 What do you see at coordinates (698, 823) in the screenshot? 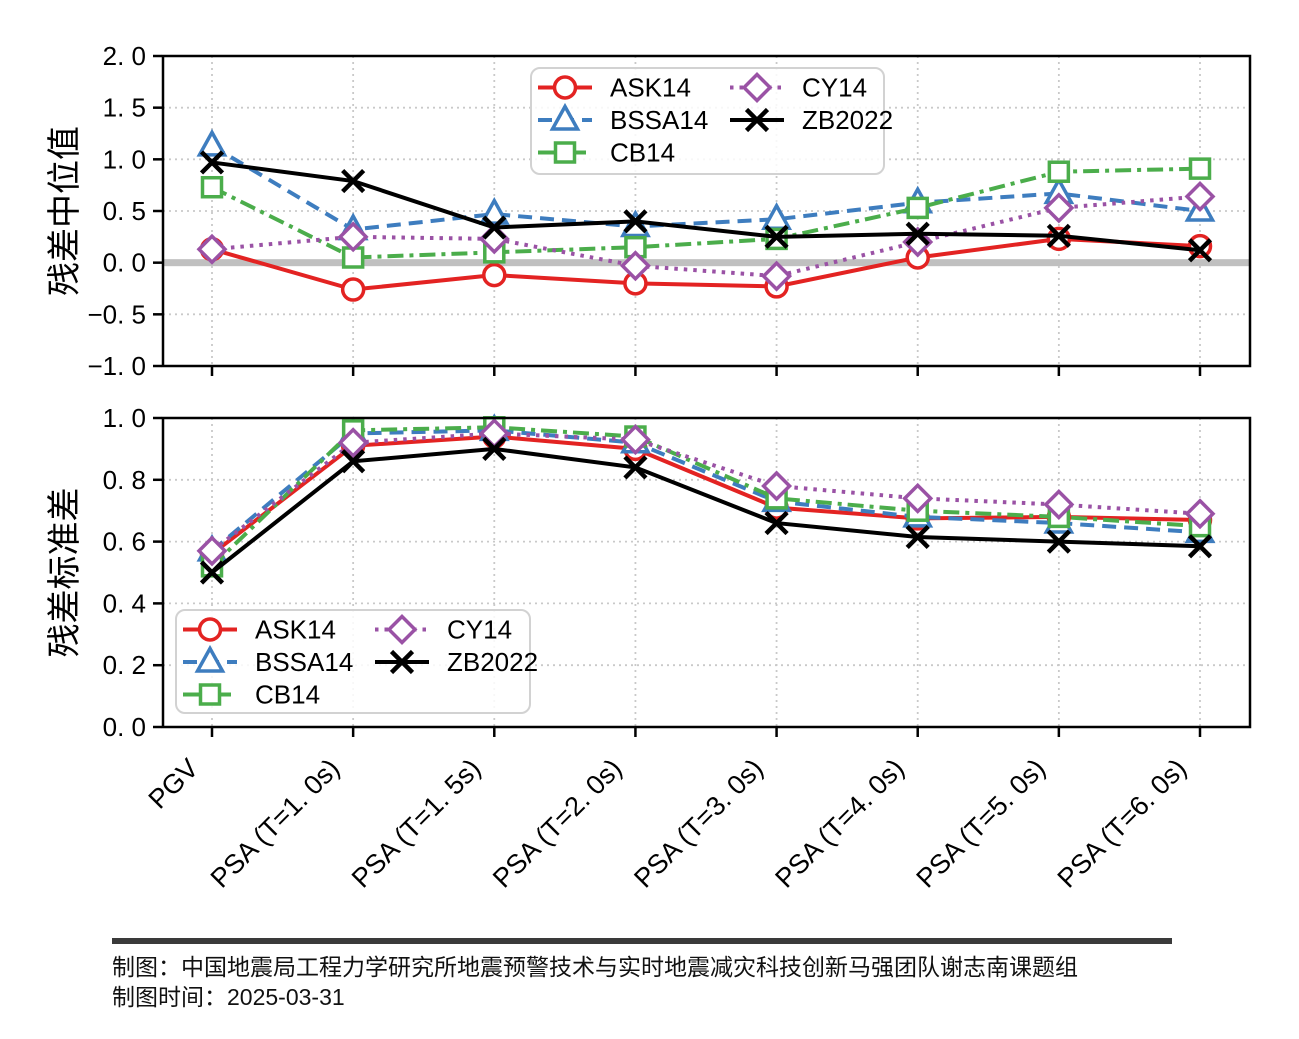
I see `x-tick-label: PSA (T=3. 0s)` at bounding box center [698, 823].